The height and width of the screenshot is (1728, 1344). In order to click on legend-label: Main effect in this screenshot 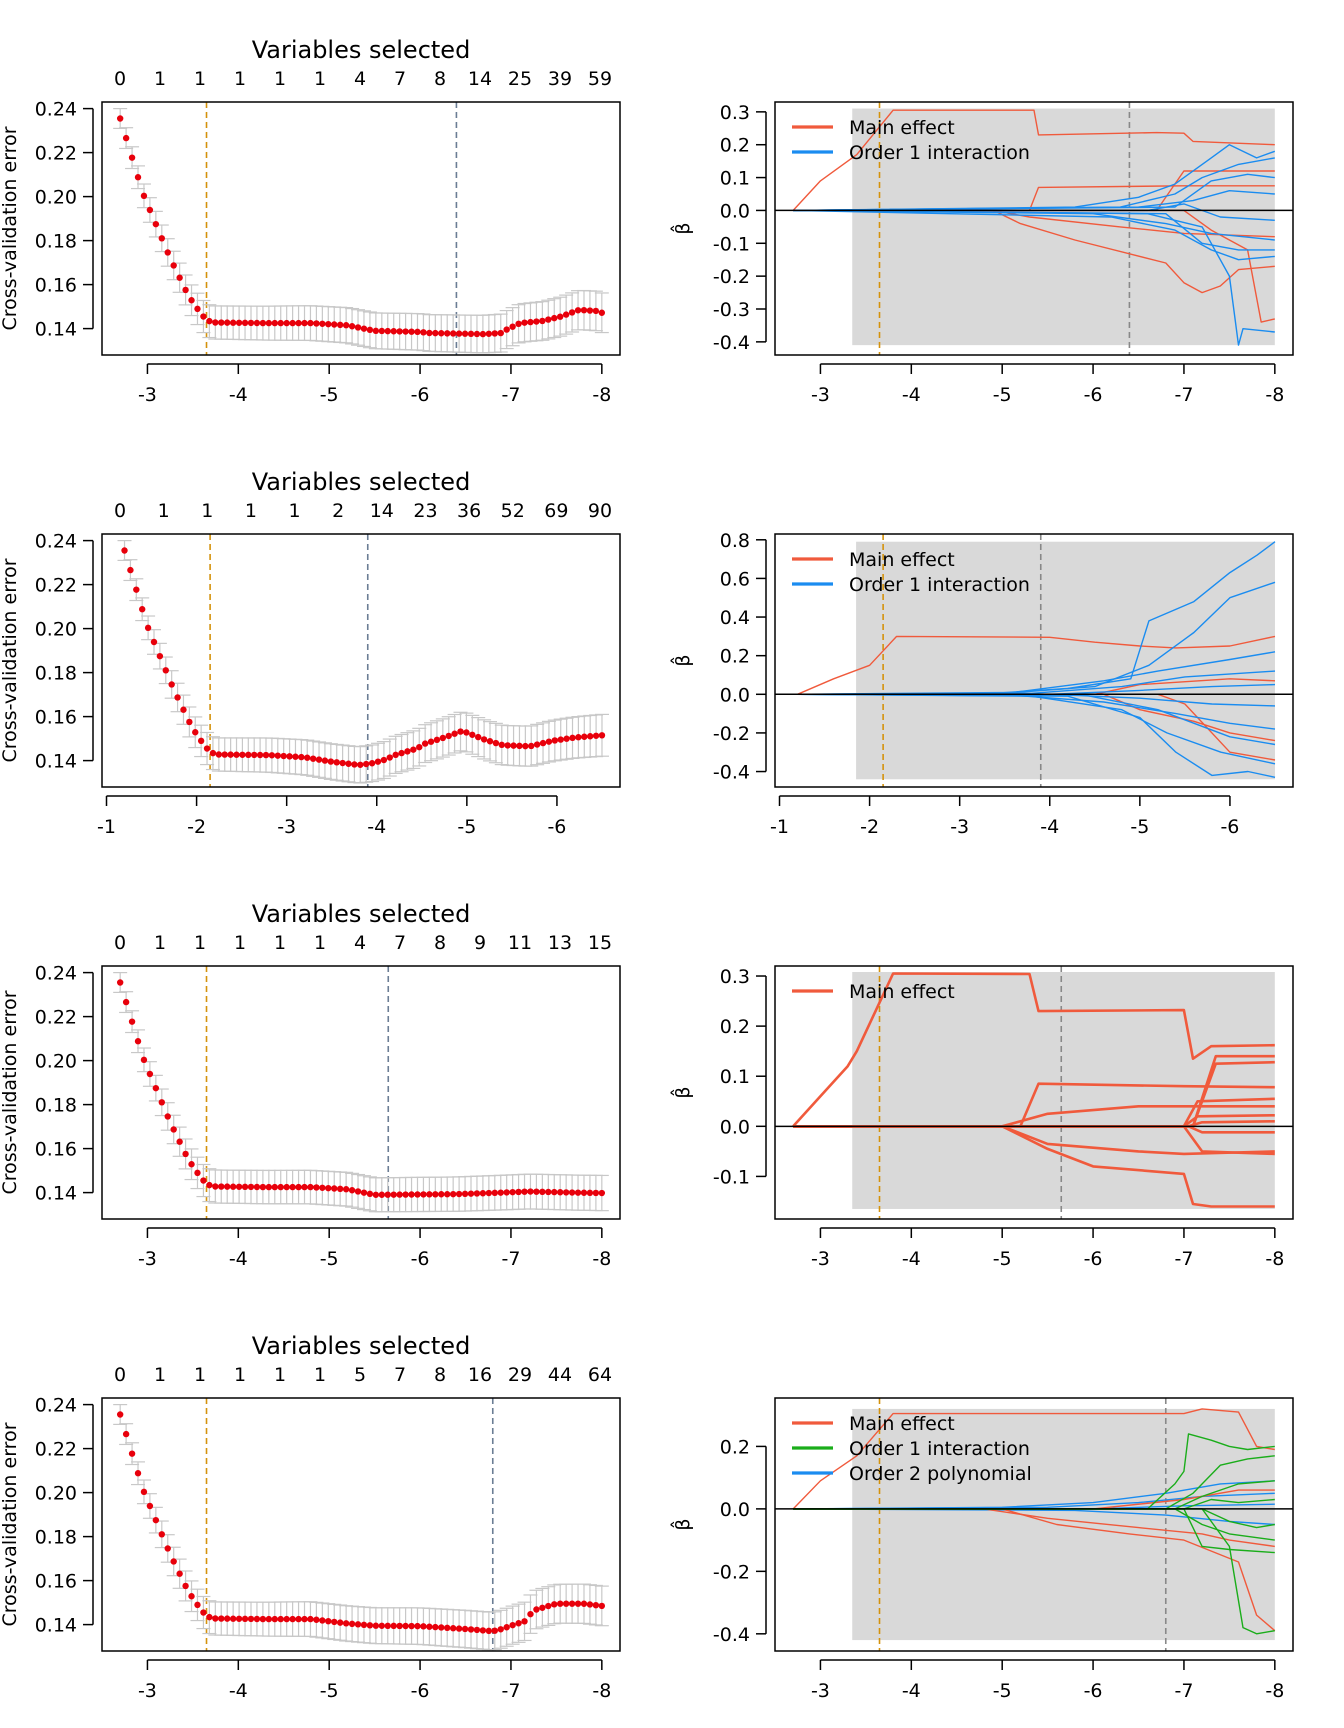, I will do `click(902, 560)`.